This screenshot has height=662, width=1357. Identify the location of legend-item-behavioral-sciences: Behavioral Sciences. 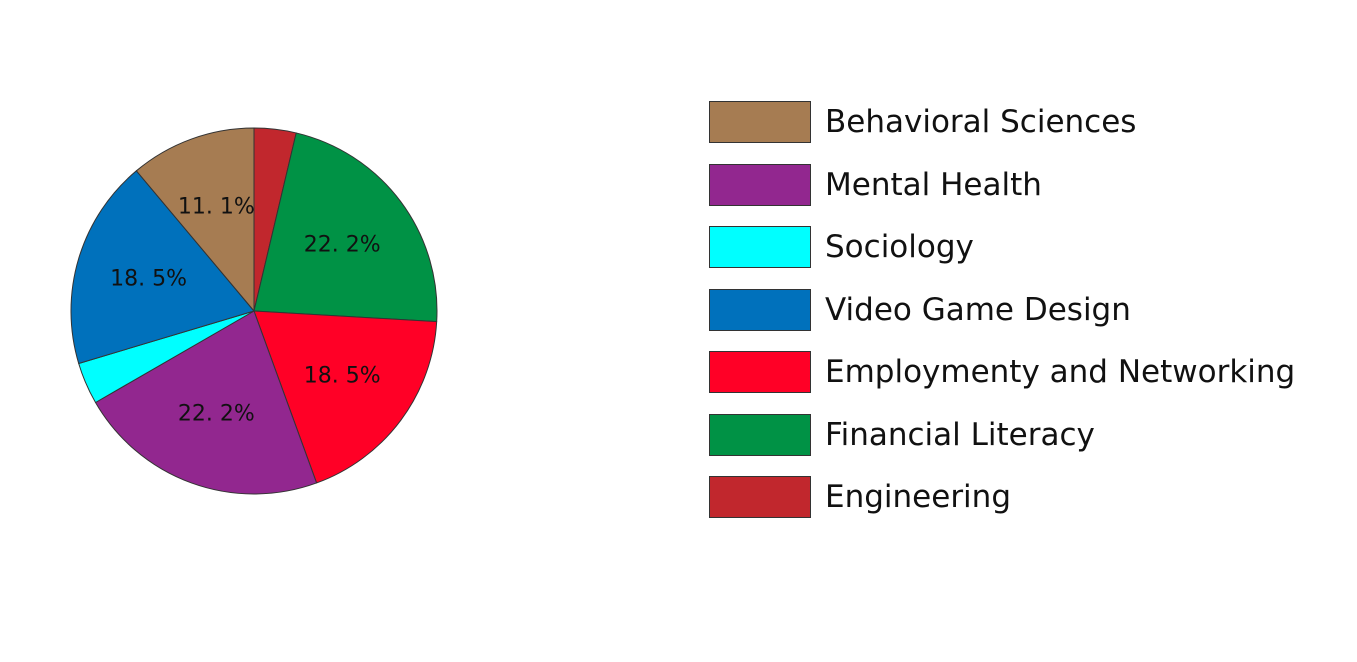
(1002, 122).